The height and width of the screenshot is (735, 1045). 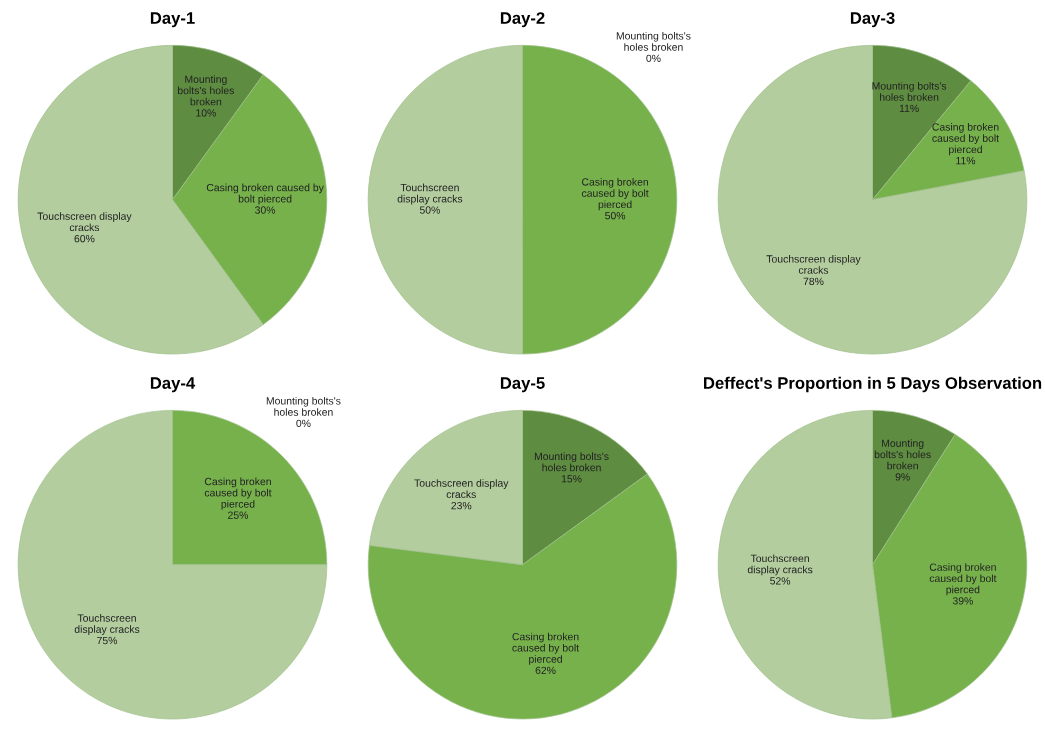 I want to click on chart-title: Day-1, so click(x=172, y=20).